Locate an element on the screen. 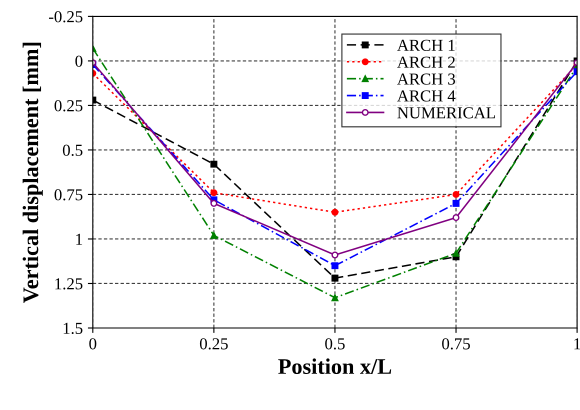 The width and height of the screenshot is (580, 410). y-tick-label: 0.75 is located at coordinates (68, 194).